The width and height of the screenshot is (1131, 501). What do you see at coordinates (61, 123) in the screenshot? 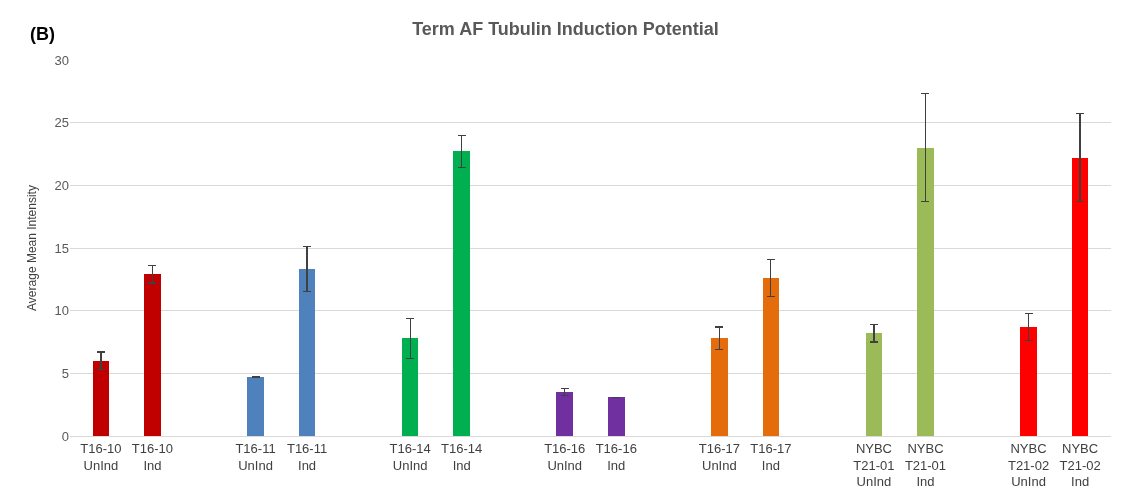
I see `y-tick-label: 25` at bounding box center [61, 123].